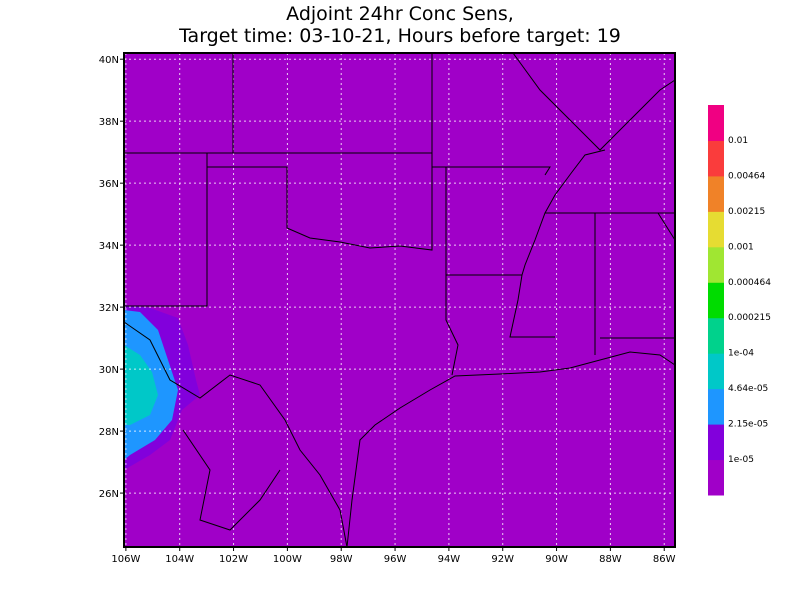 The image size is (800, 600). What do you see at coordinates (749, 318) in the screenshot?
I see `colorbar-label: 0.000215` at bounding box center [749, 318].